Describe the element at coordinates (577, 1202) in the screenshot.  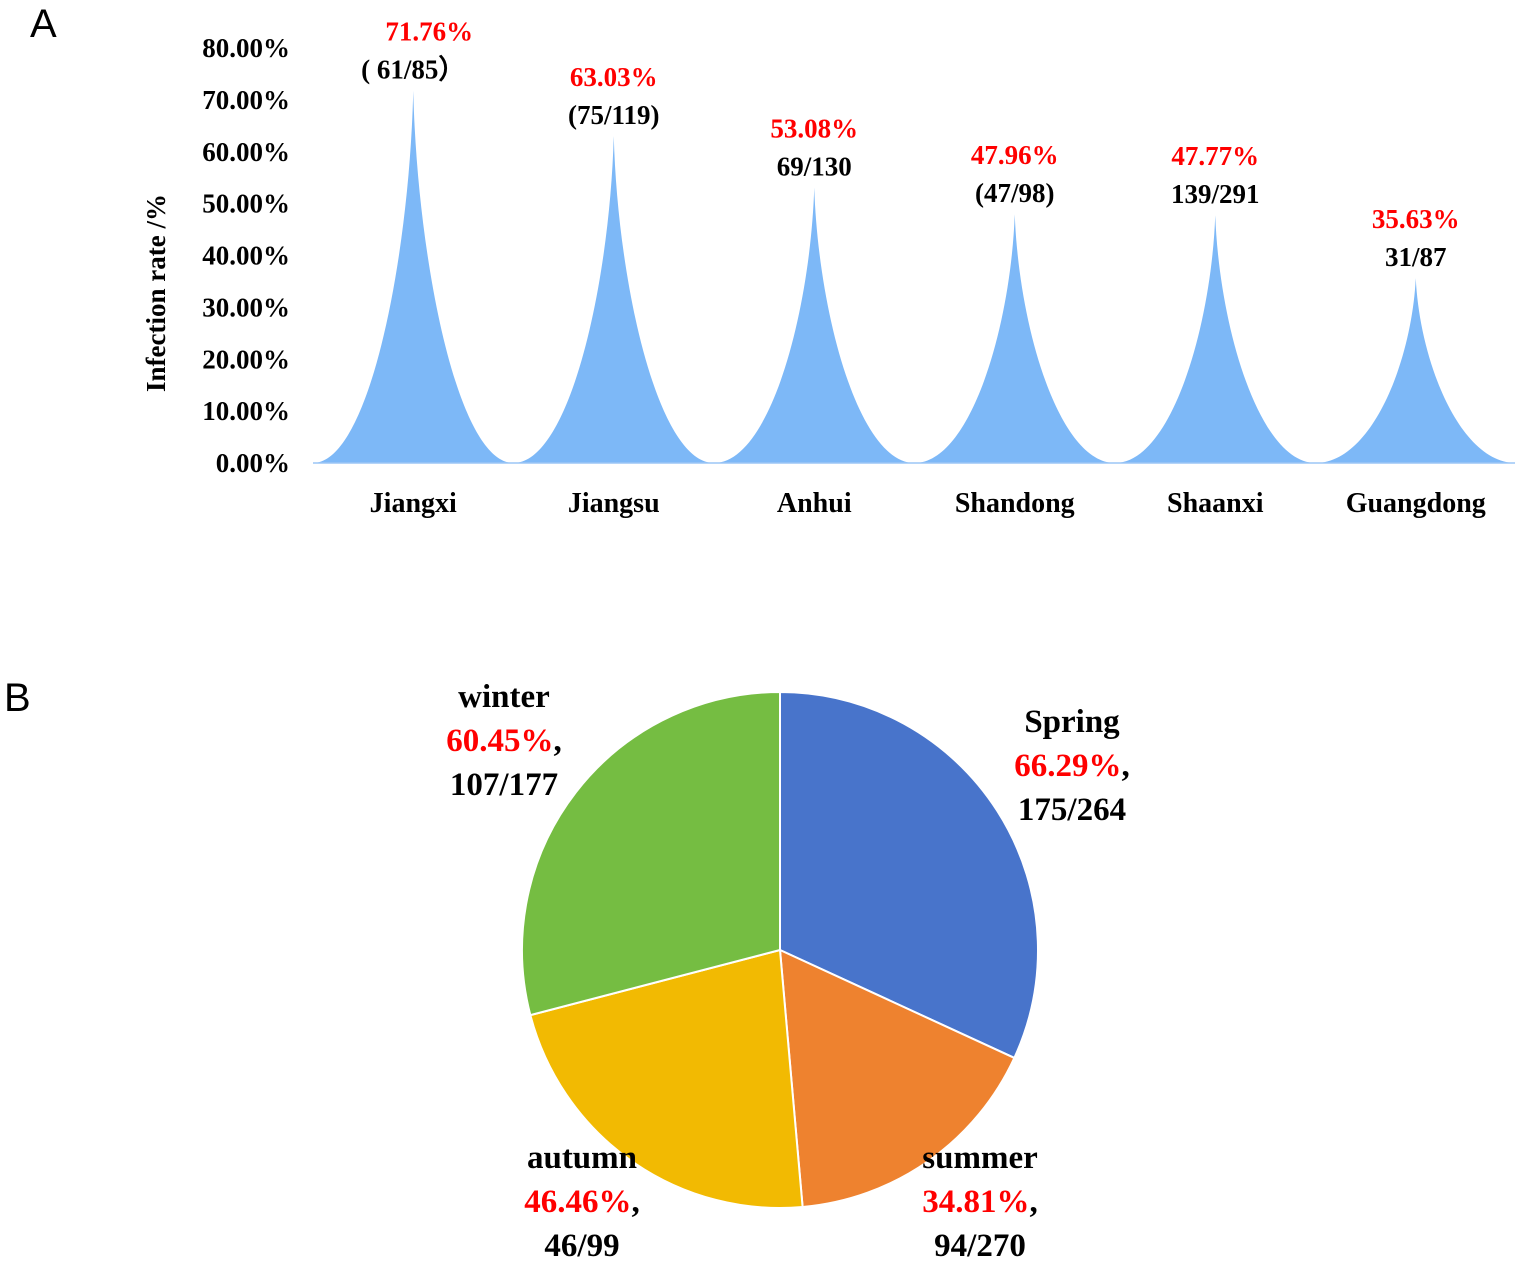
I see `pie-label-percent: 46.46%` at that location.